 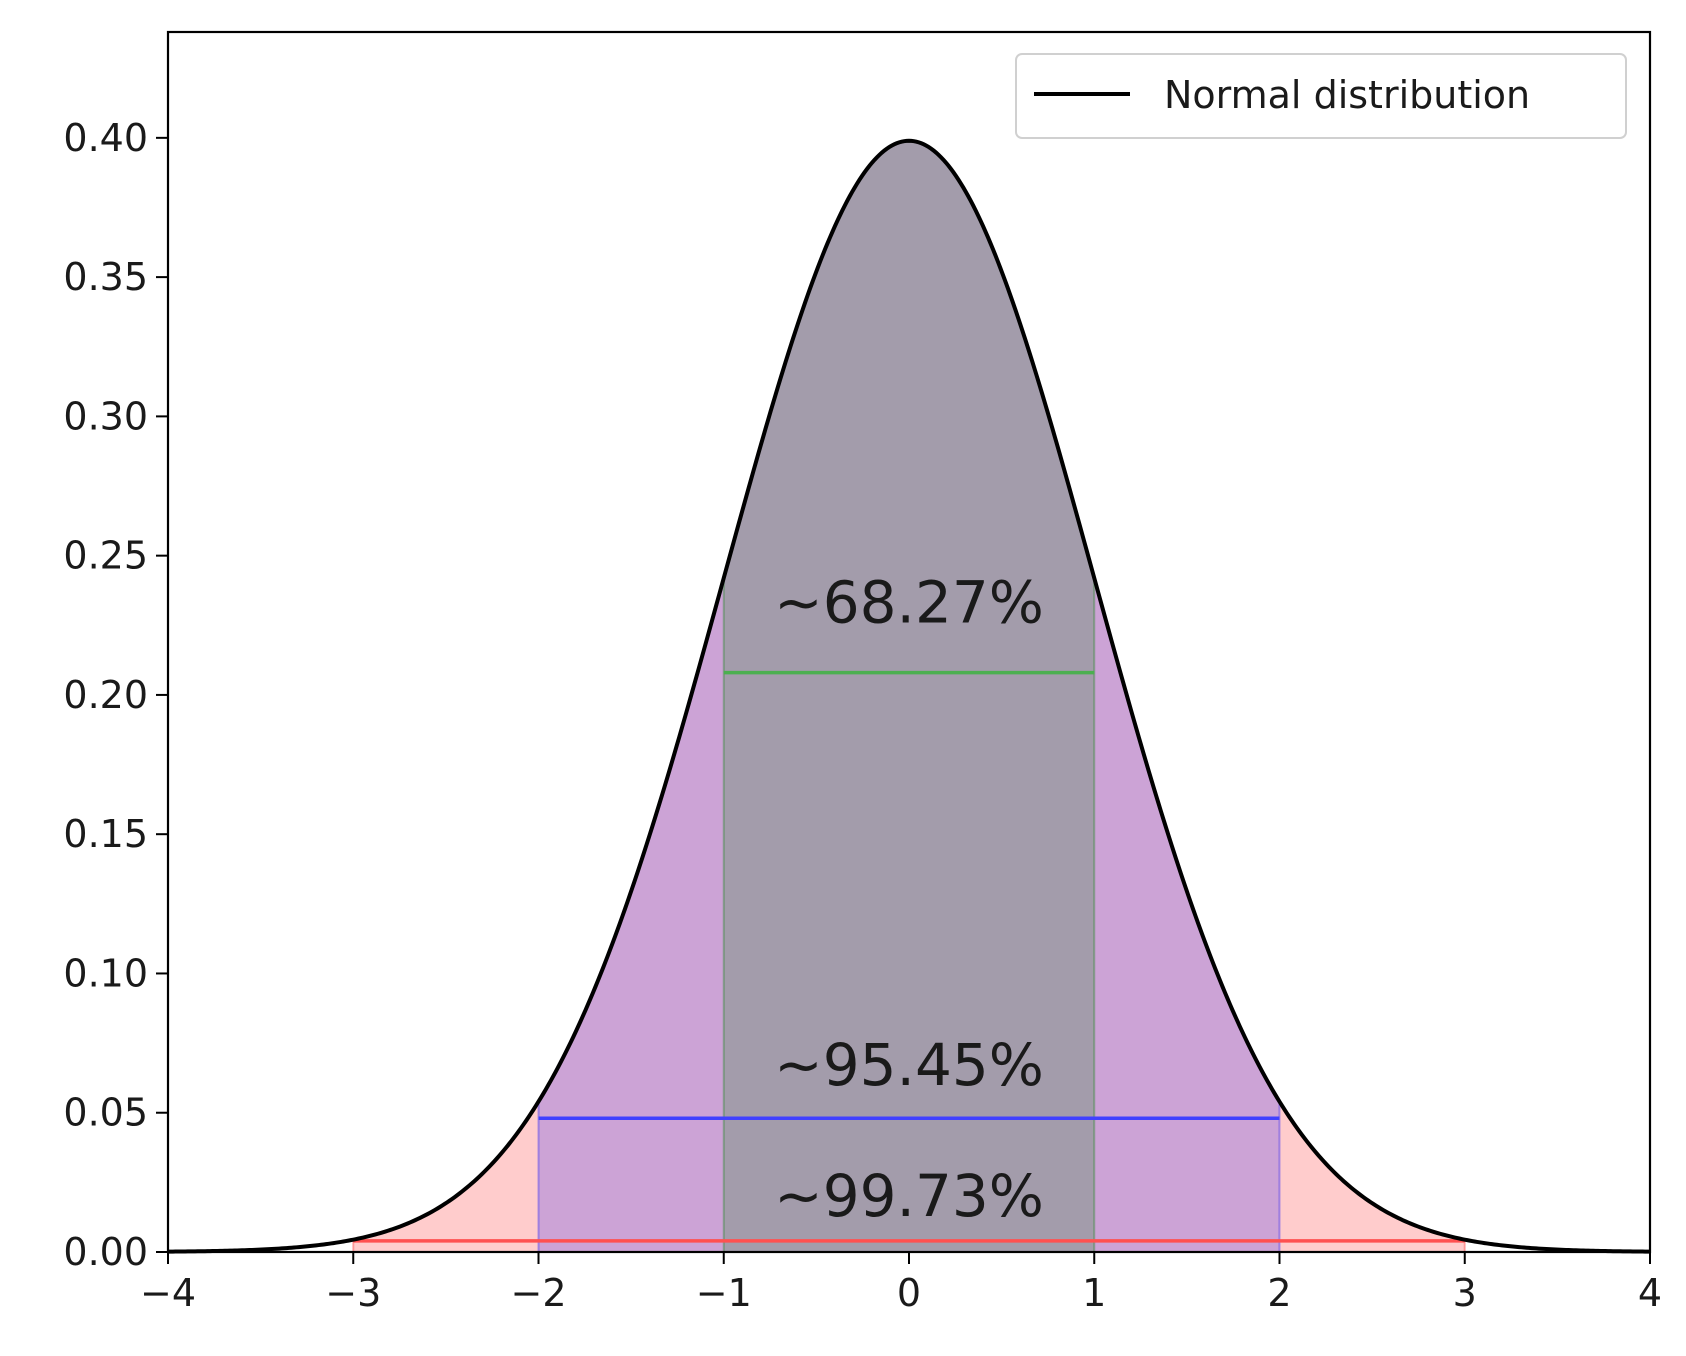 I want to click on x-tick-label: 2, so click(x=1279, y=1293).